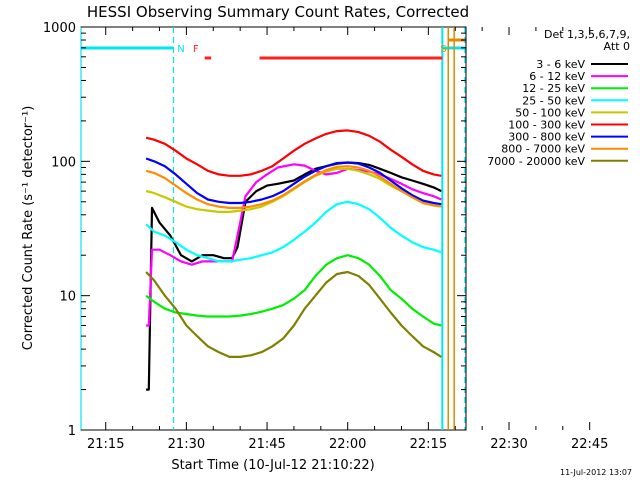 This screenshot has height=480, width=640. Describe the element at coordinates (508, 444) in the screenshot. I see `x-tick-label: 22:30` at that location.